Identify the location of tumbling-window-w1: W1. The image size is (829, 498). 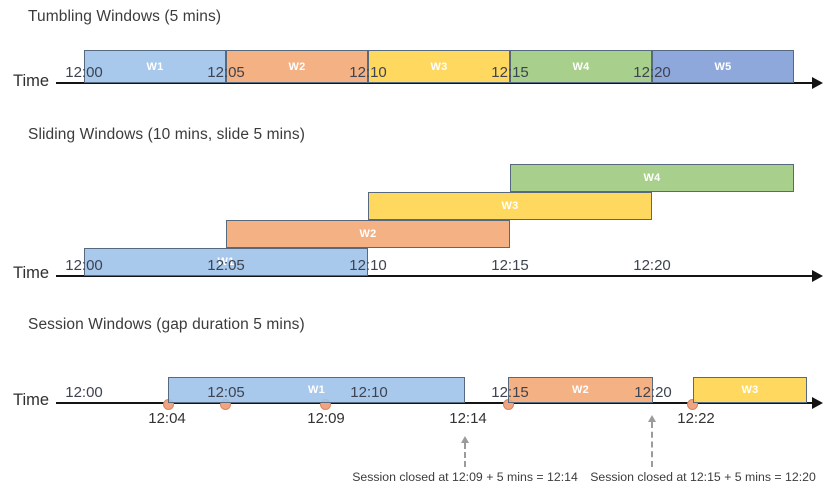
(155, 66).